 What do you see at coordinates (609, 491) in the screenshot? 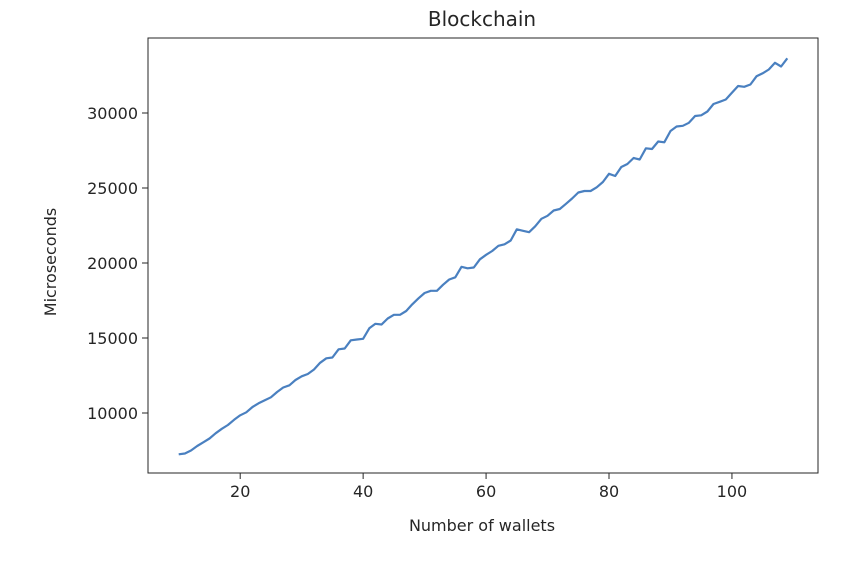
I see `x-tick-label: 80` at bounding box center [609, 491].